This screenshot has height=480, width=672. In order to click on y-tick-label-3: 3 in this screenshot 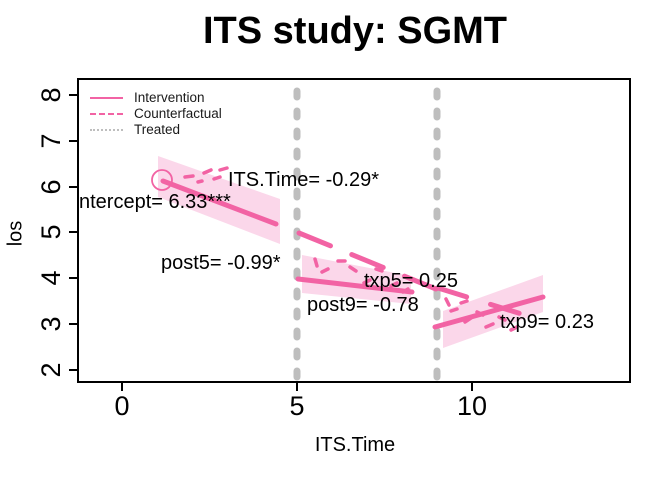, I will do `click(50, 324)`.